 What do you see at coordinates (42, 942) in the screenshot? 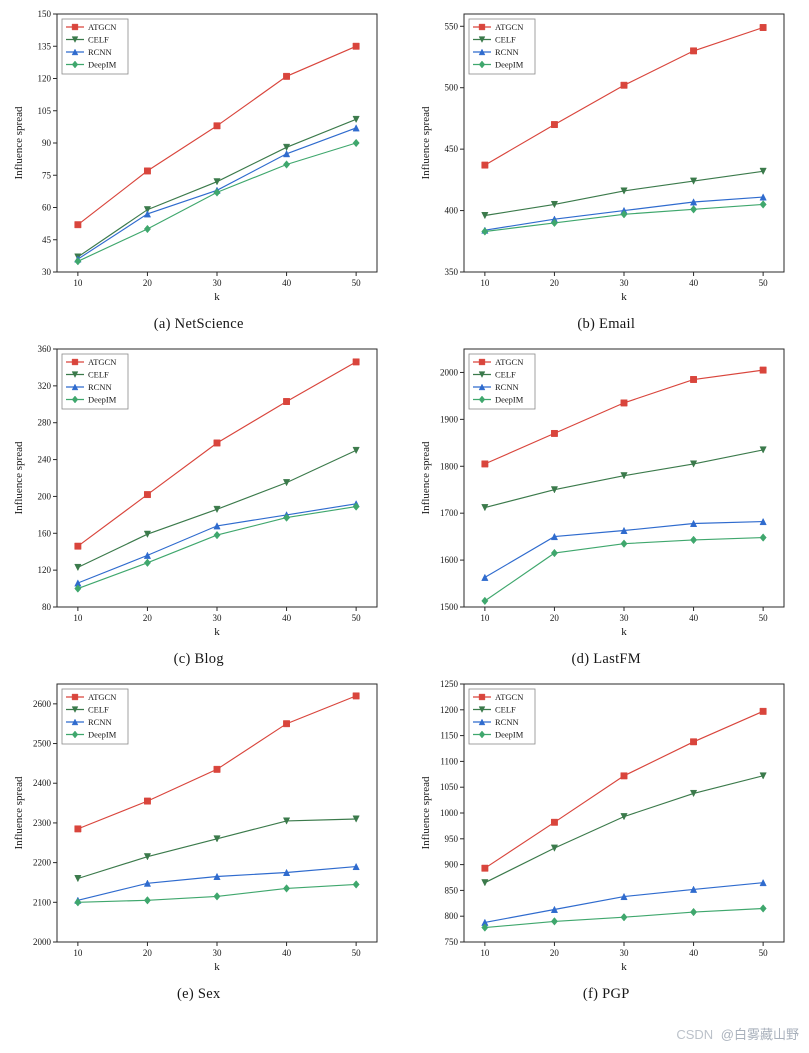
I see `y-tick-label: 2000` at bounding box center [42, 942].